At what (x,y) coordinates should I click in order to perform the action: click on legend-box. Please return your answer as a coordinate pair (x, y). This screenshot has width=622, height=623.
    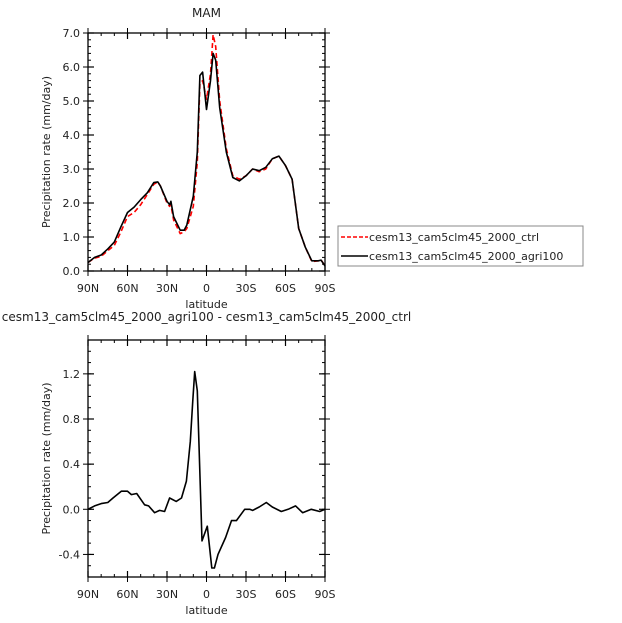
    Looking at the image, I should click on (460, 246).